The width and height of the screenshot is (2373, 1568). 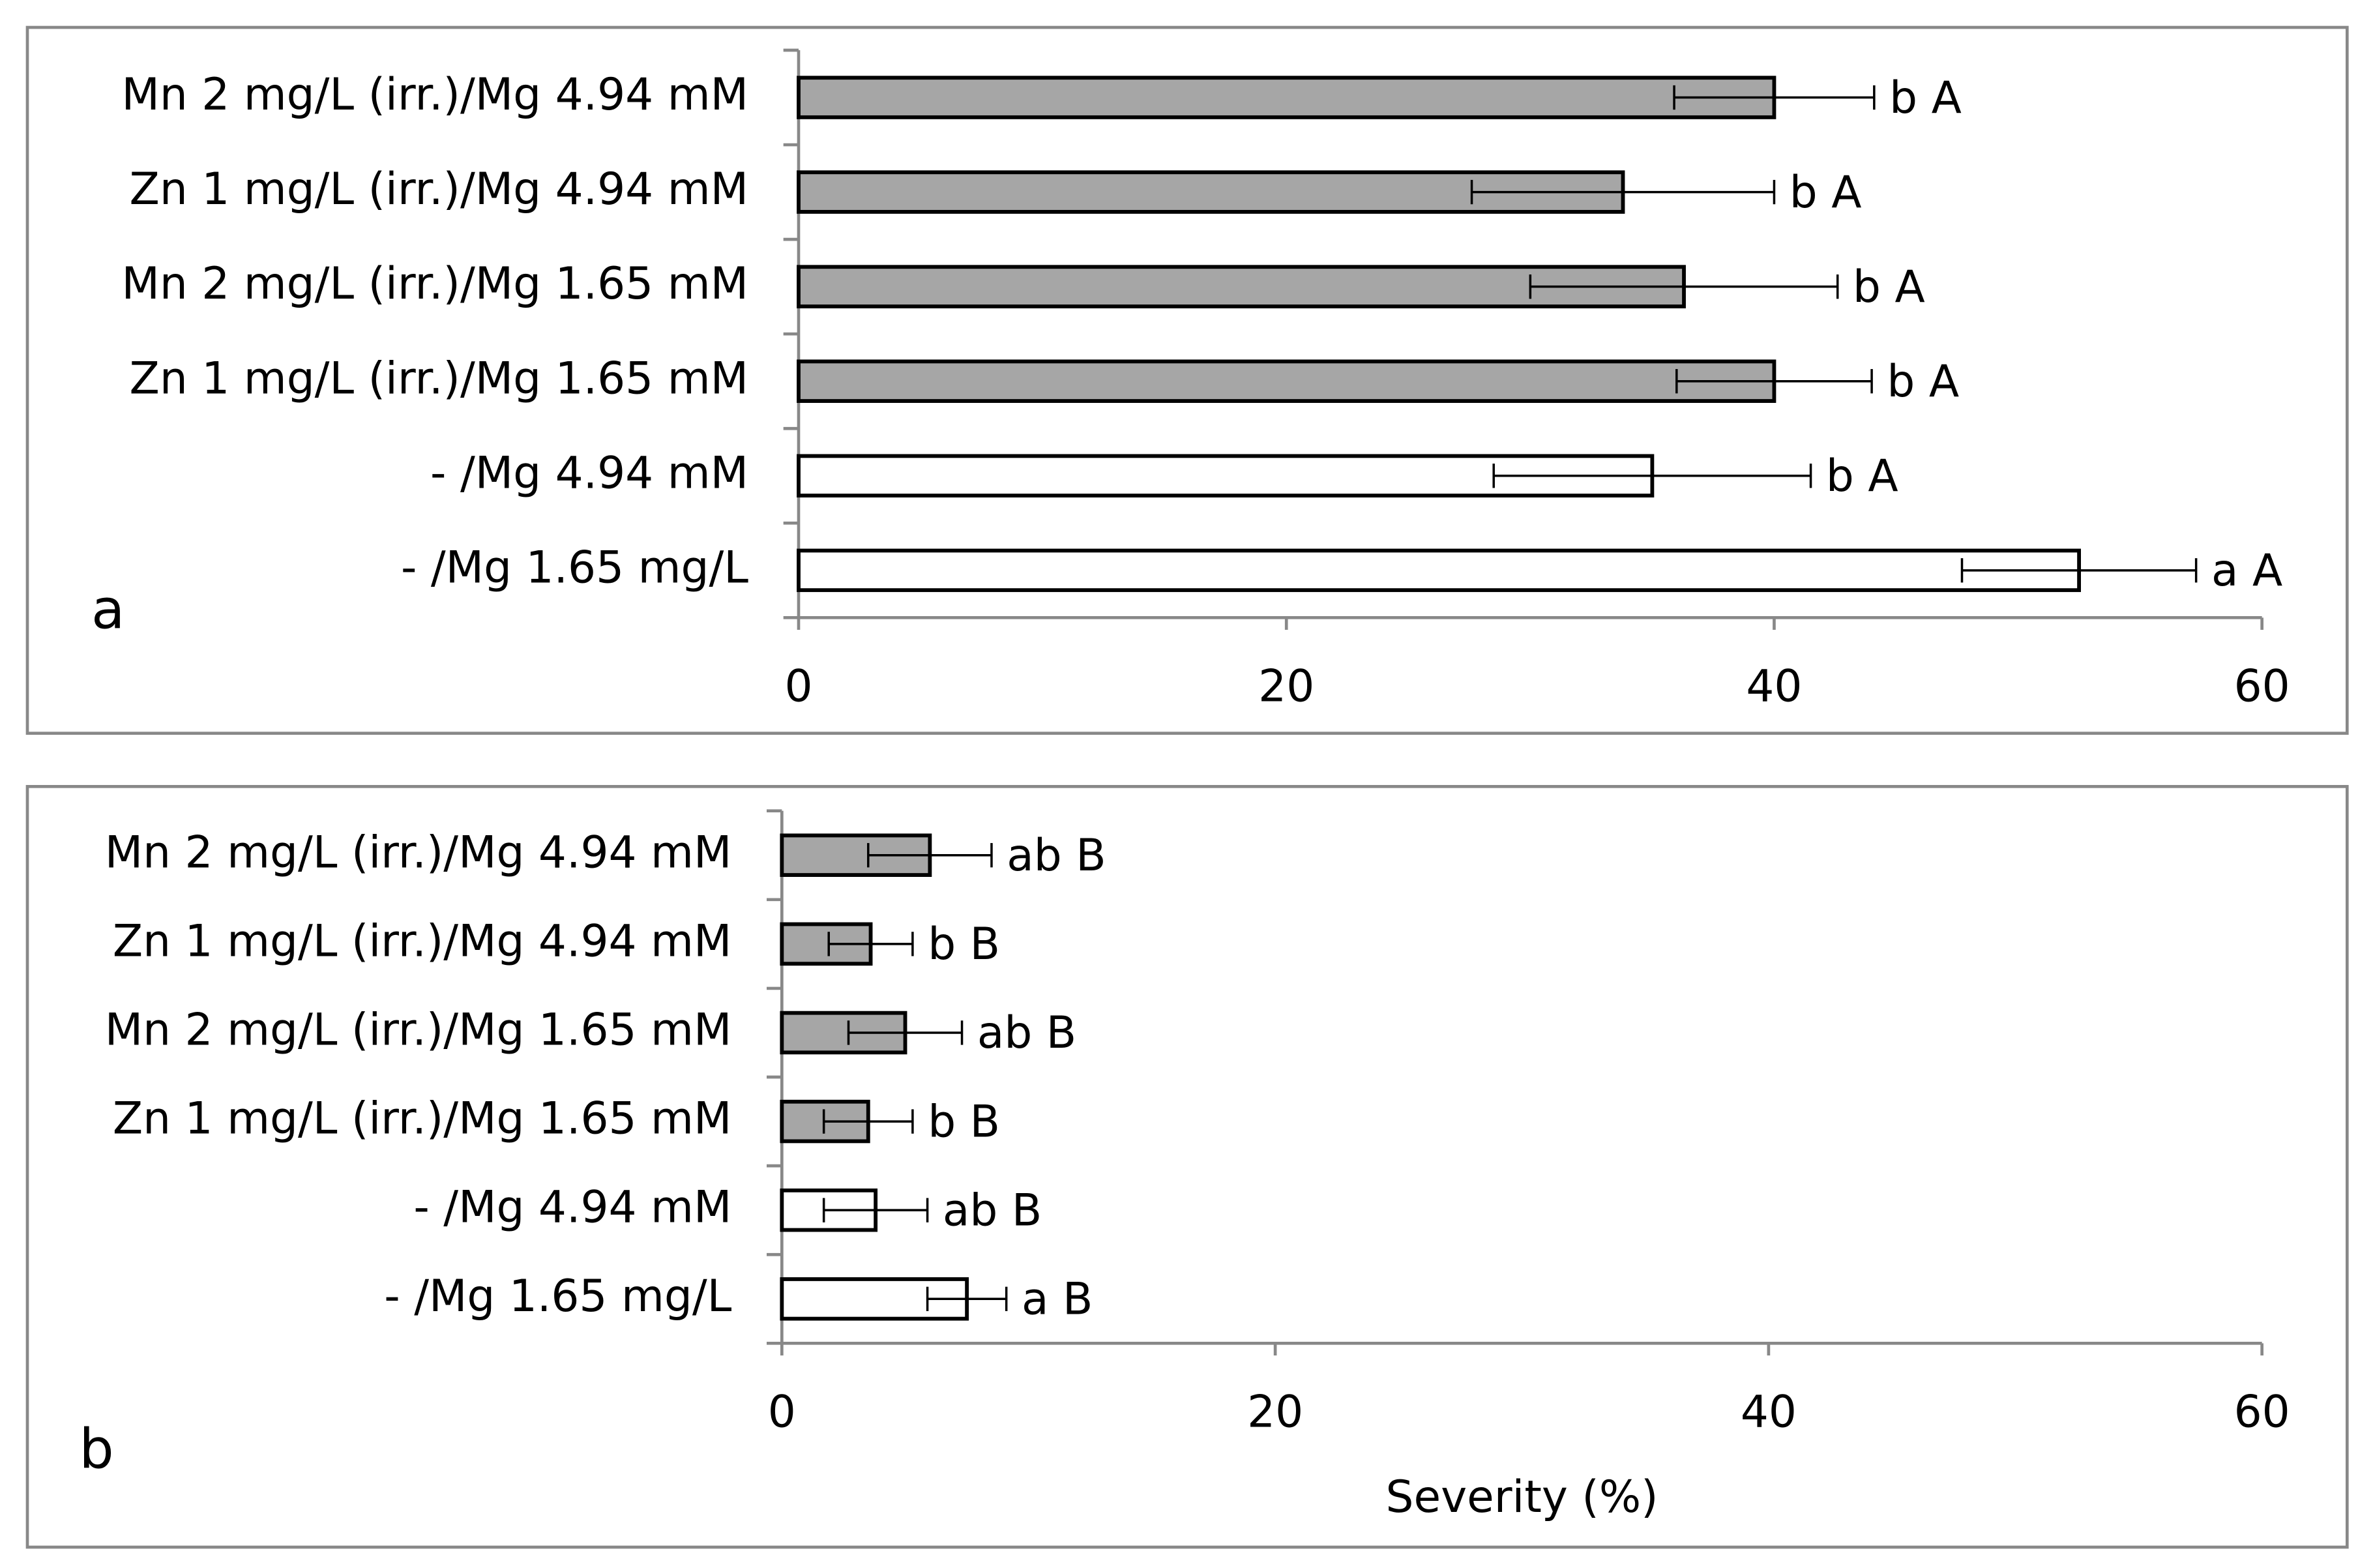 I want to click on significance-label: a A, so click(x=2246, y=570).